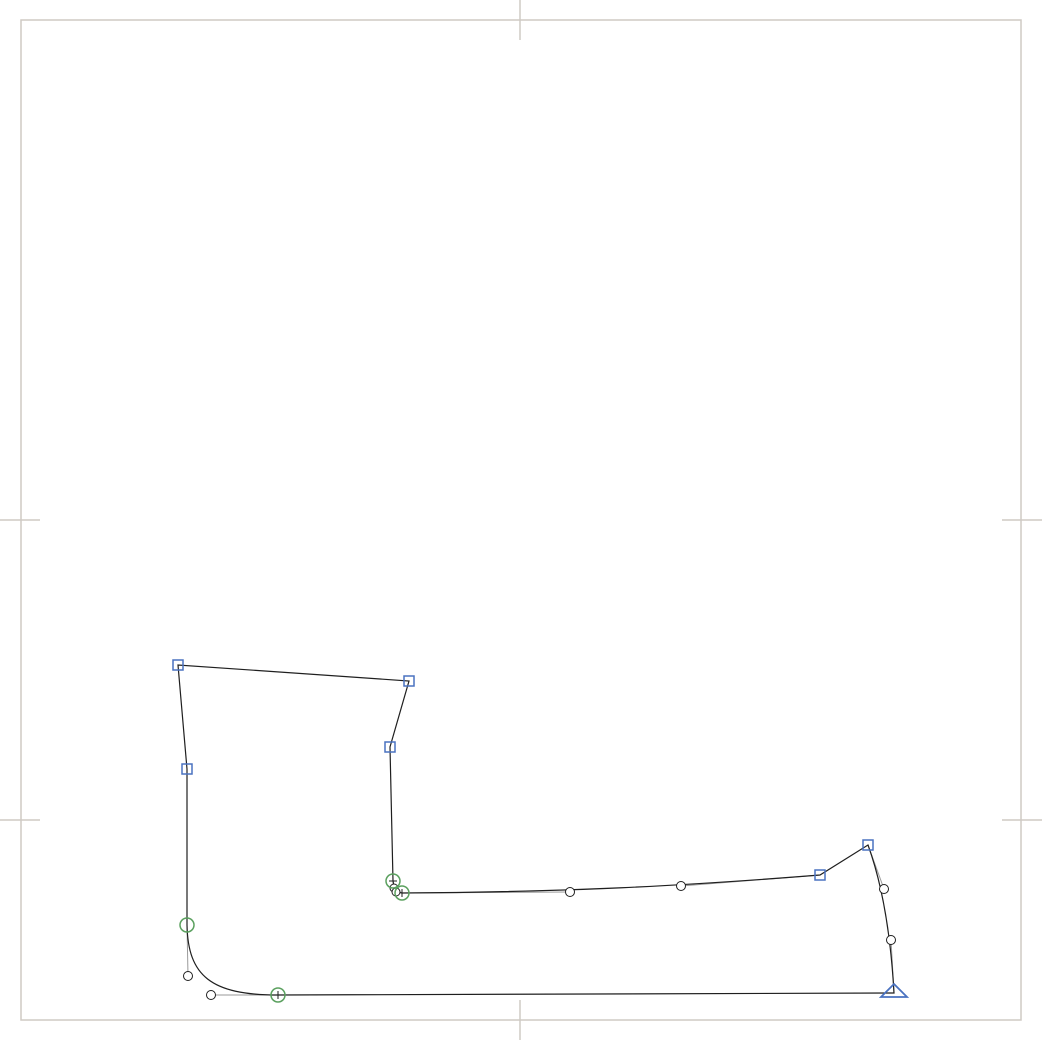 This screenshot has height=1040, width=1042. What do you see at coordinates (894, 990) in the screenshot?
I see `start-point-triangle` at bounding box center [894, 990].